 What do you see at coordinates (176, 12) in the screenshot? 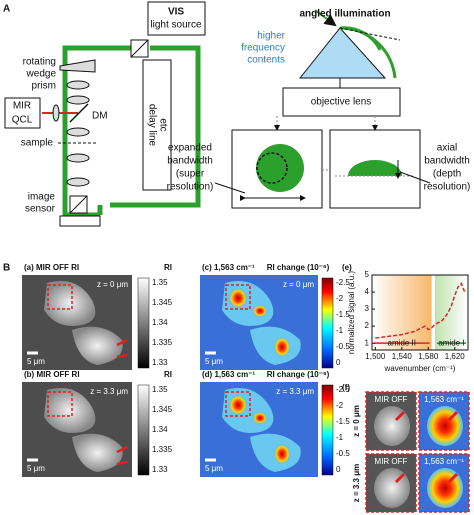
I see `label: VIS` at bounding box center [176, 12].